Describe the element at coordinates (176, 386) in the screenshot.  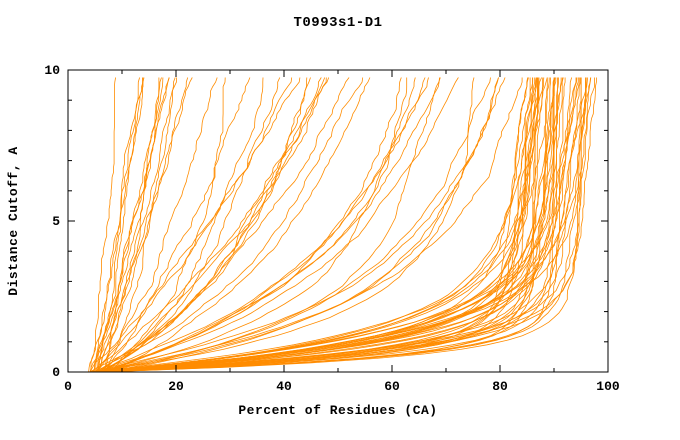
I see `tick-label: 20` at that location.